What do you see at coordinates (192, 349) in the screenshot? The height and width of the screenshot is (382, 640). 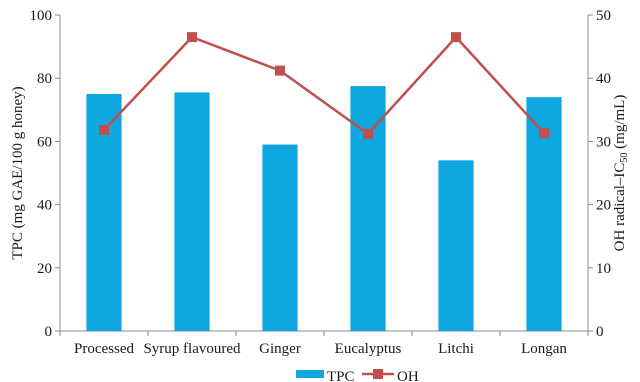 I see `category-label: Syrup flavoured` at bounding box center [192, 349].